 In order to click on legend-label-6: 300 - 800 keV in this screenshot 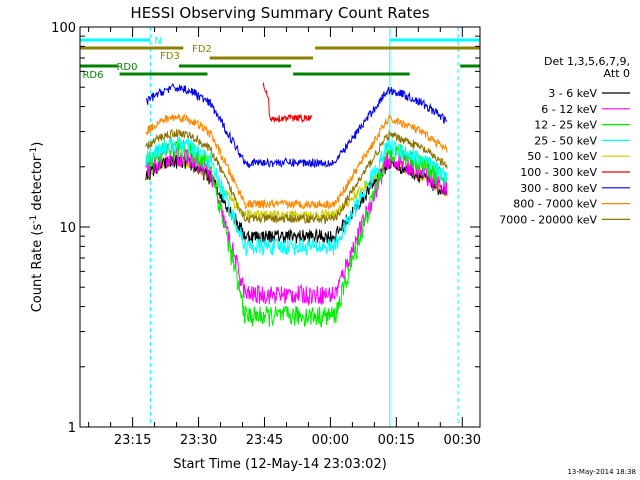, I will do `click(558, 188)`.